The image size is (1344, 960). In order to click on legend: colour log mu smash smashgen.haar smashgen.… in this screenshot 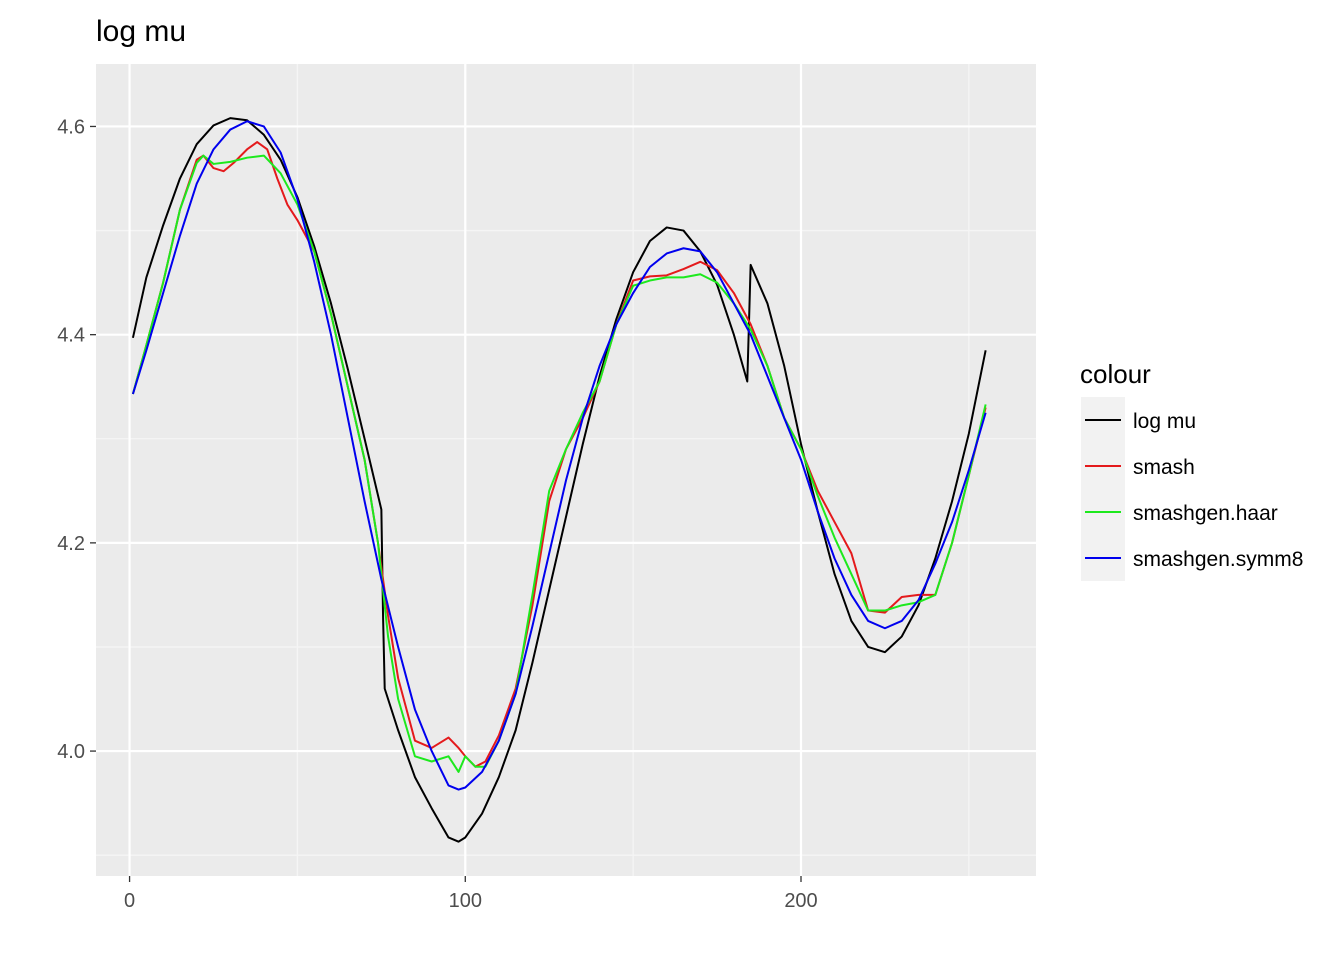, I will do `click(1191, 470)`.